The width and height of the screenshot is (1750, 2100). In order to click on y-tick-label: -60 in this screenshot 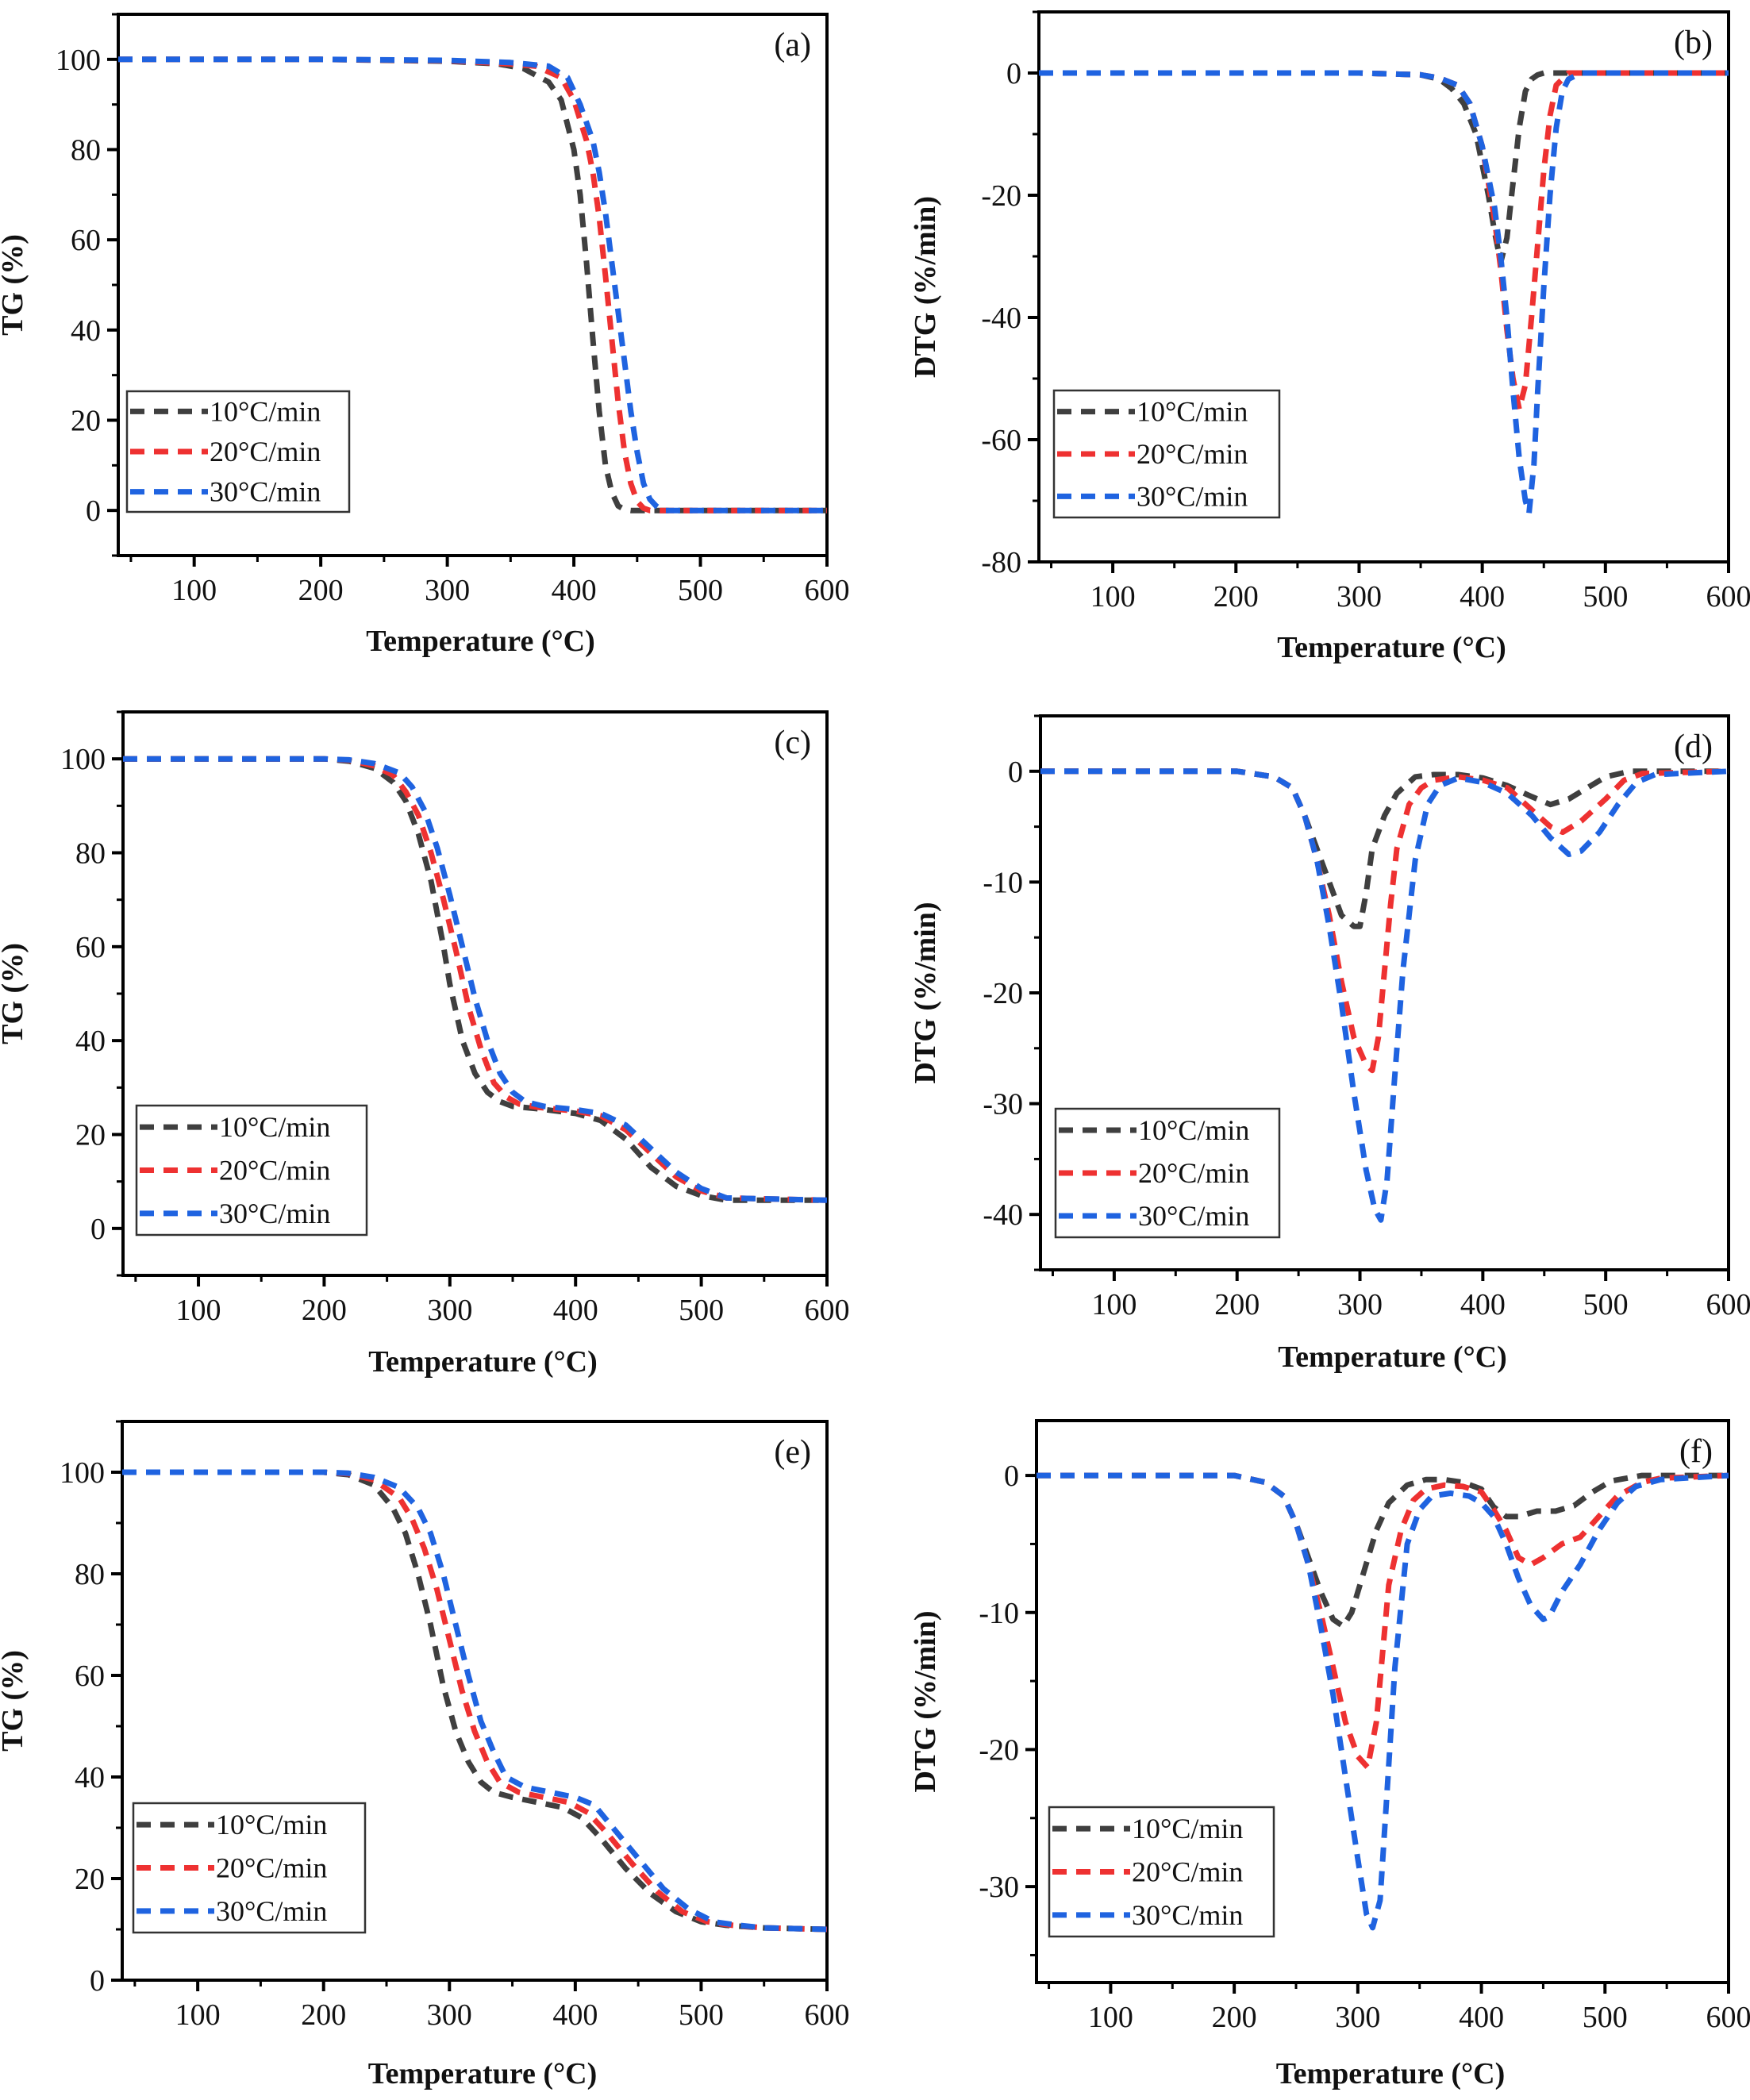, I will do `click(1001, 440)`.